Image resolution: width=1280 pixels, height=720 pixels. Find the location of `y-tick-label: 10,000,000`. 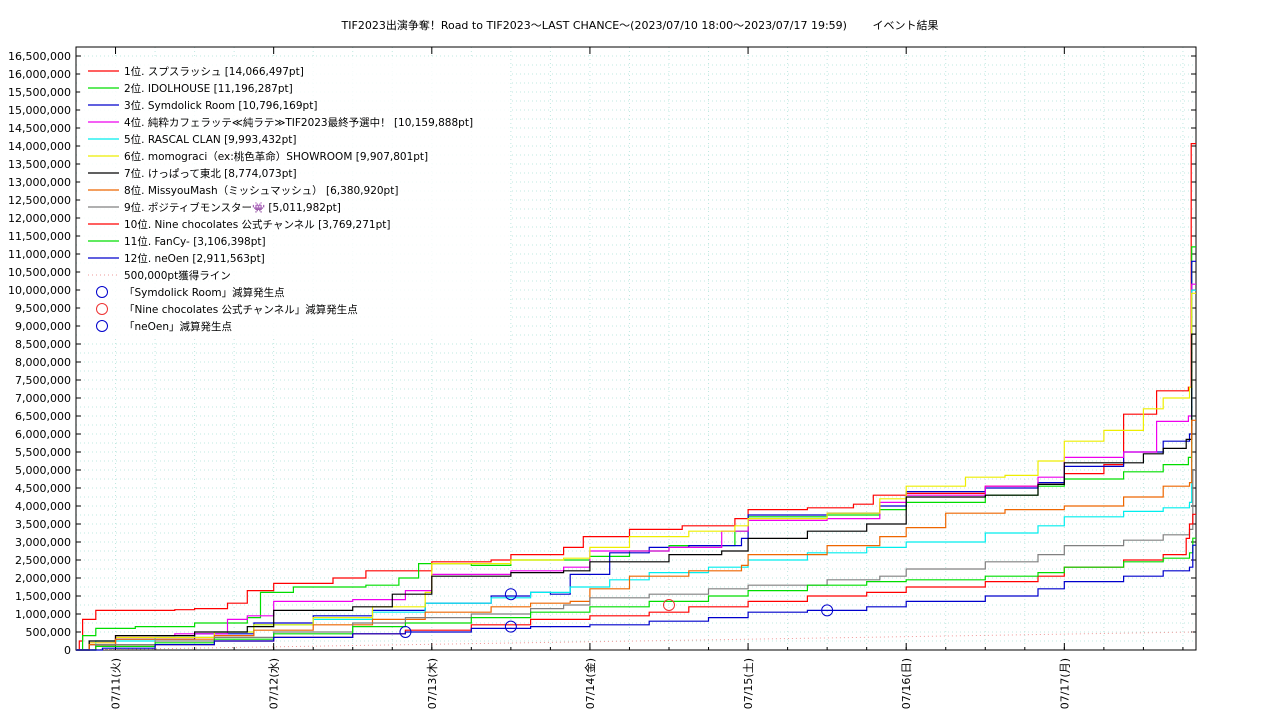

y-tick-label: 10,000,000 is located at coordinates (39, 290).